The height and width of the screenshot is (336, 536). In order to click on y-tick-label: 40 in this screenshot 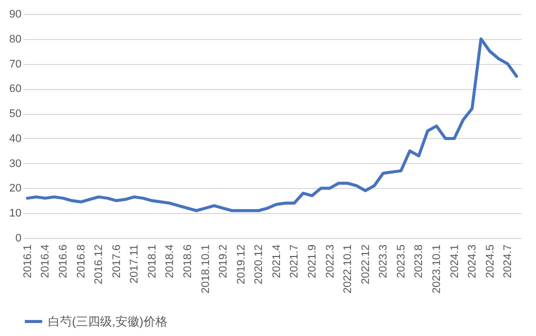, I will do `click(15, 138)`.